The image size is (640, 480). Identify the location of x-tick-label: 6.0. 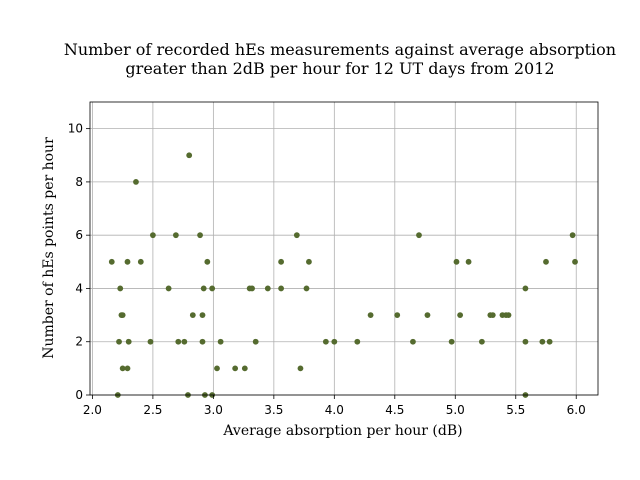
(576, 410).